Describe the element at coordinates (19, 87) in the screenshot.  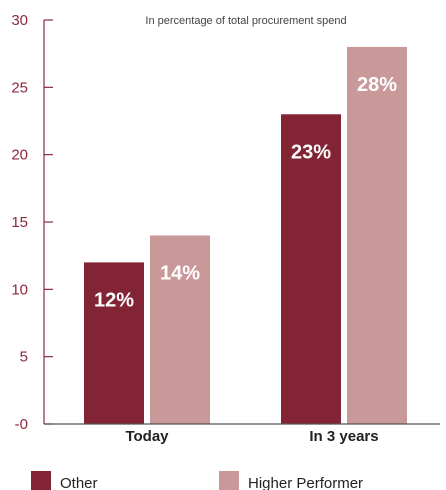
I see `y-tick-label: 25` at that location.